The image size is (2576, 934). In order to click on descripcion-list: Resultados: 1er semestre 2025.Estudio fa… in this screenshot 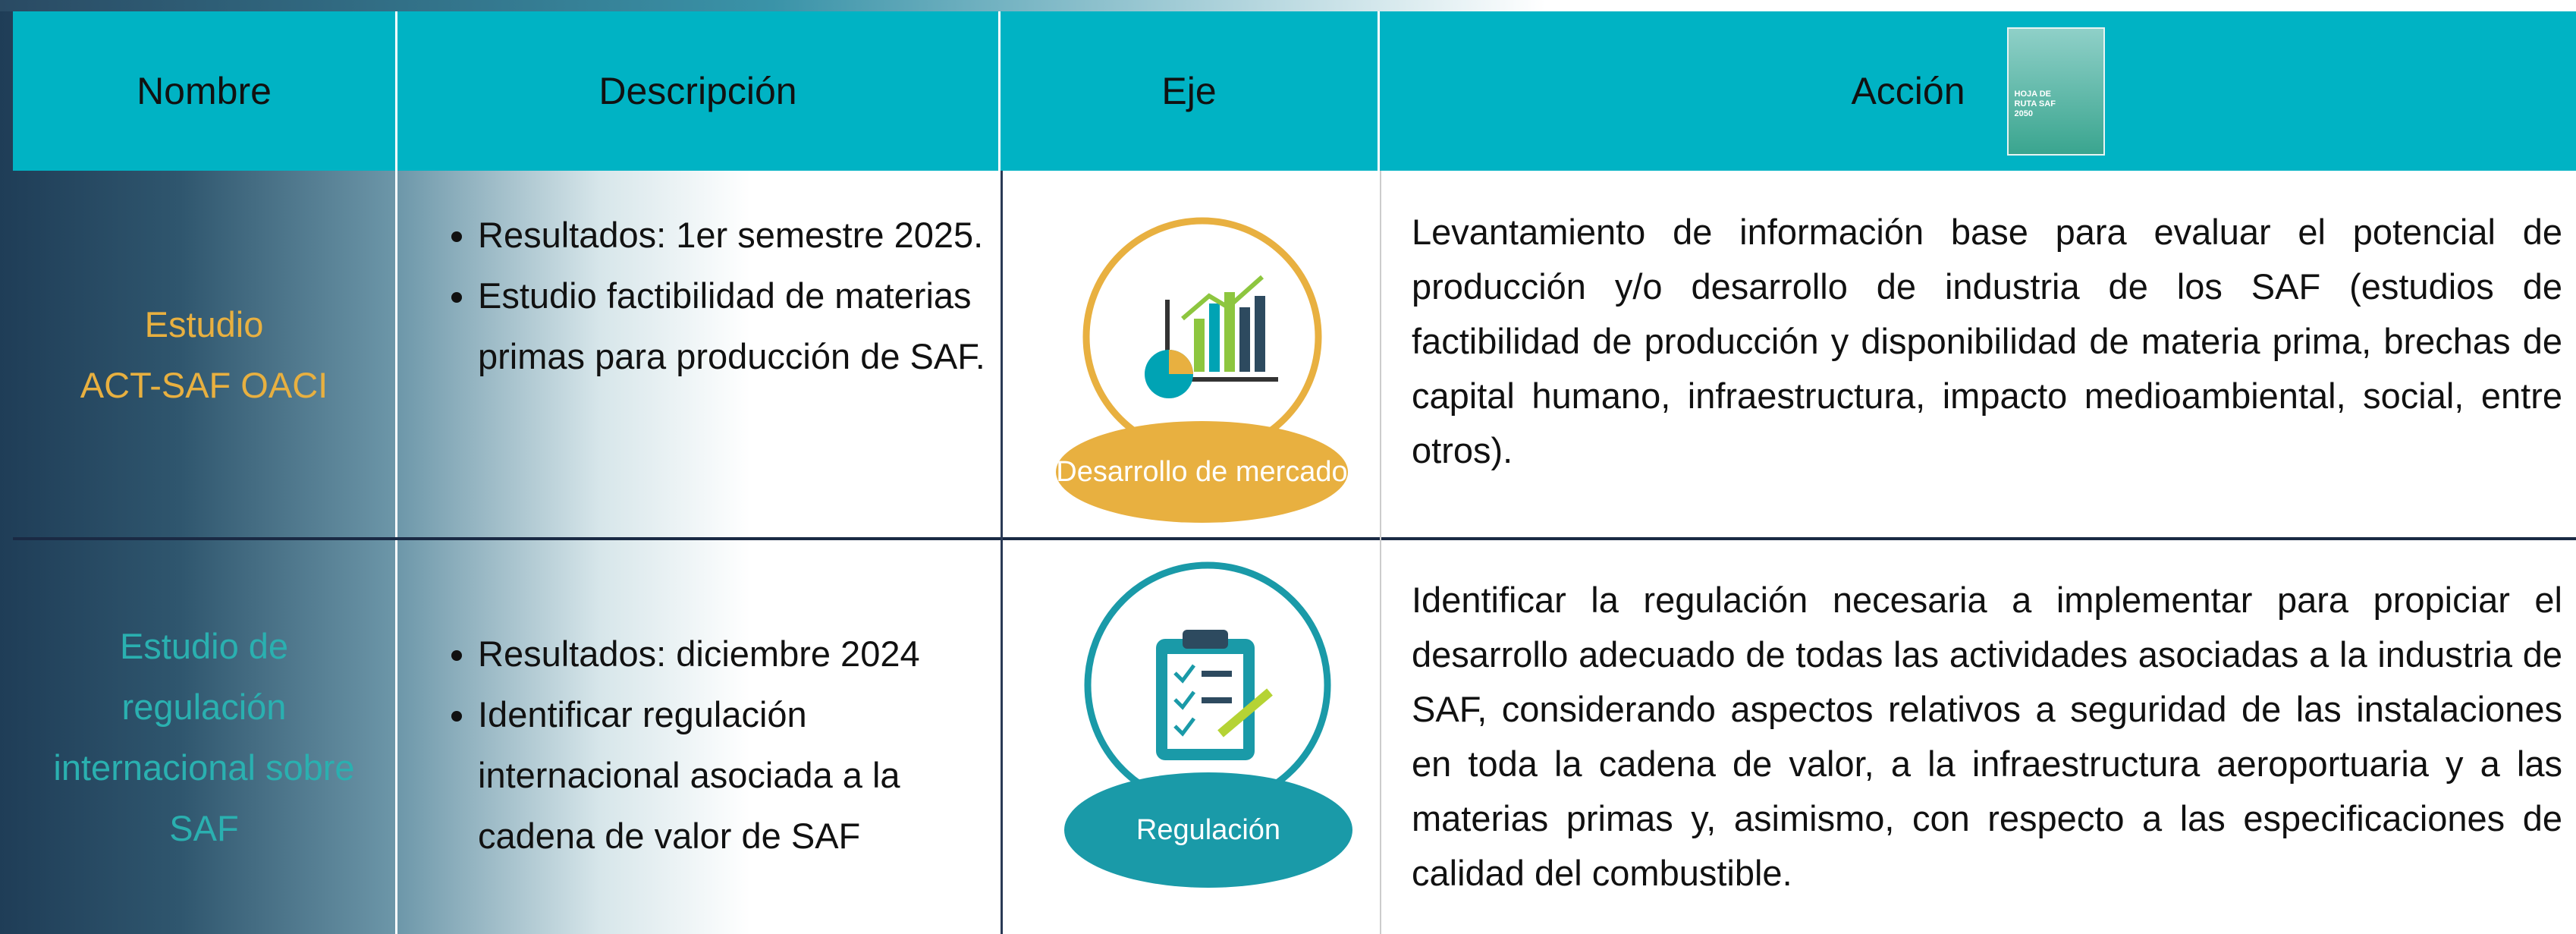, I will do `click(717, 296)`.